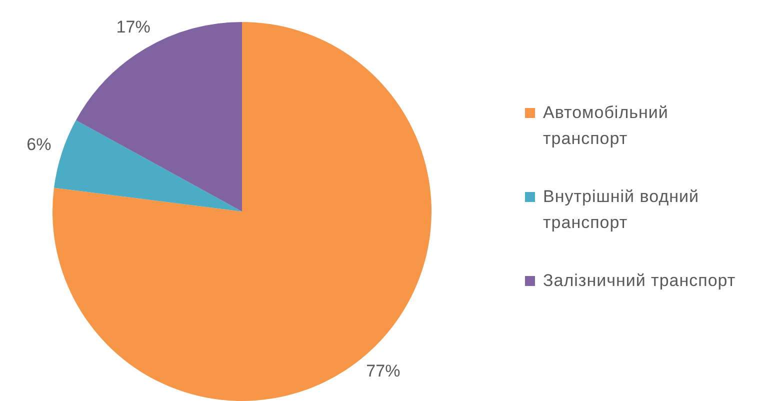  Describe the element at coordinates (383, 370) in the screenshot. I see `data-label: 77%` at that location.